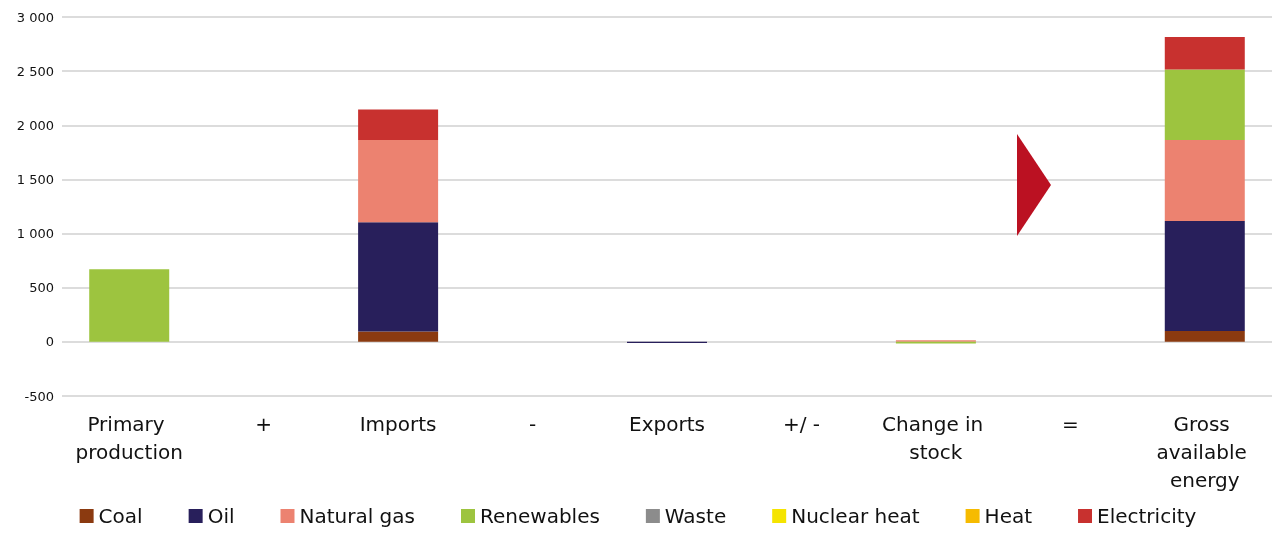 The image size is (1276, 533). I want to click on legend-label: Nuclear heat, so click(855, 516).